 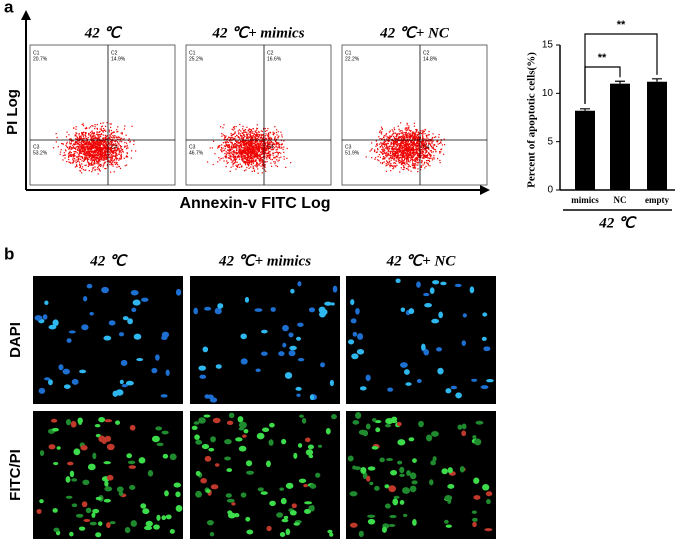 I want to click on quadrant-value: 51.9%, so click(x=352, y=153).